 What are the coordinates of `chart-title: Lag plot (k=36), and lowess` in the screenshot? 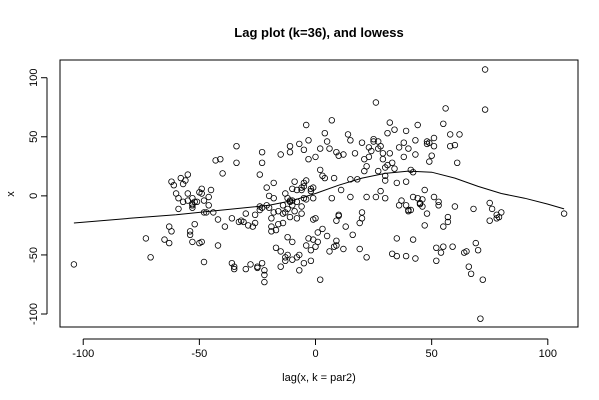 It's located at (318, 32).